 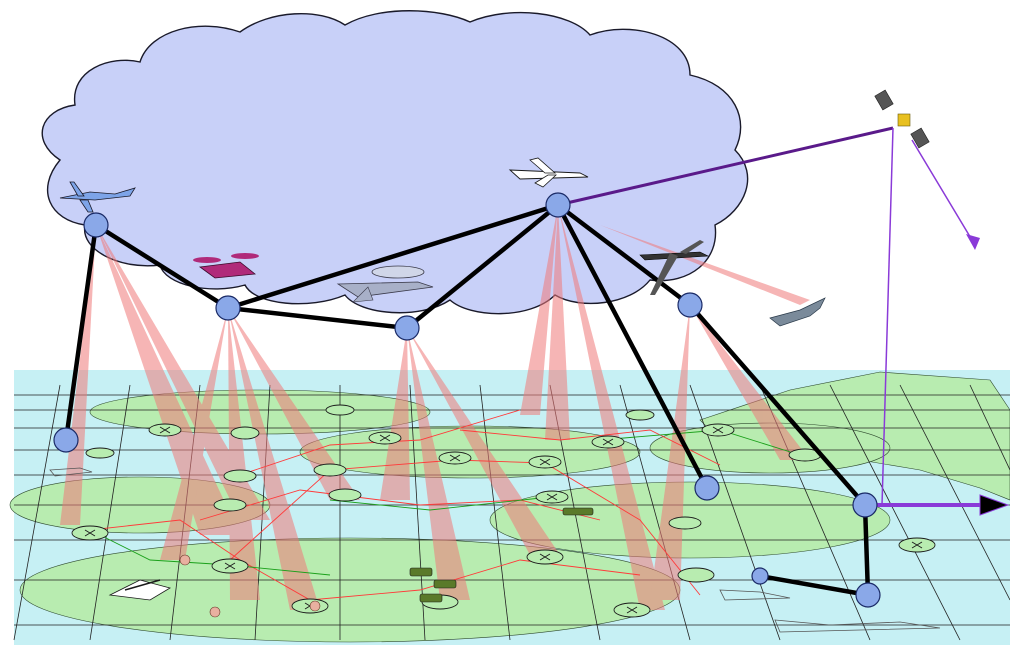 What do you see at coordinates (140, 590) in the screenshot?
I see `airbase-icon` at bounding box center [140, 590].